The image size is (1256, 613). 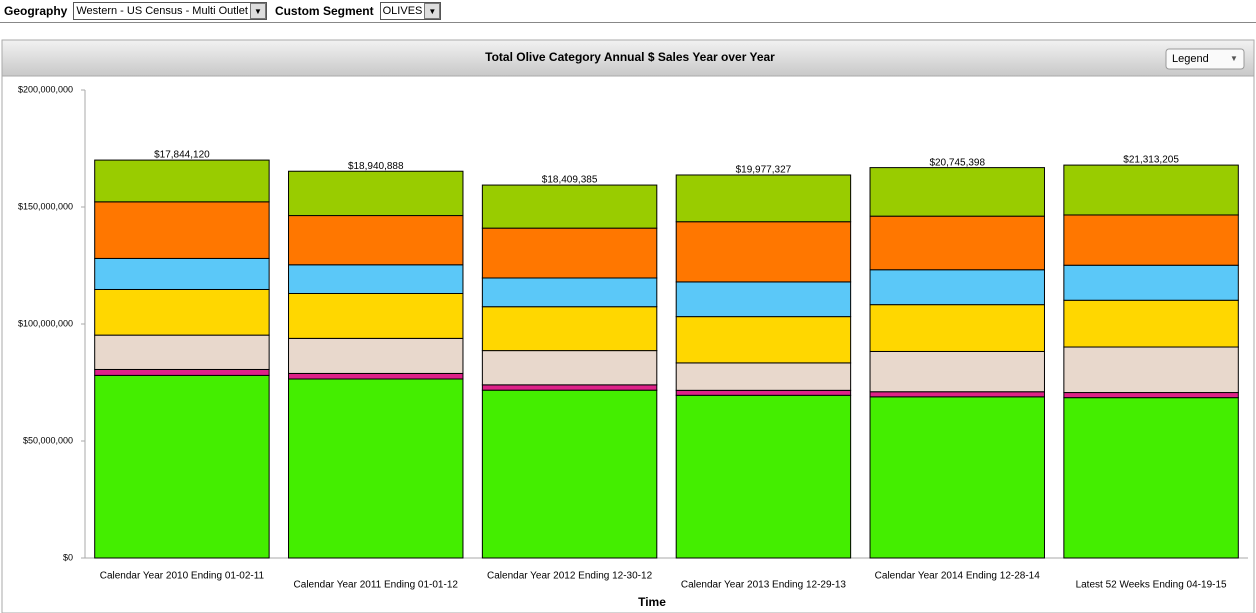 What do you see at coordinates (410, 11) in the screenshot?
I see `segment-select: OLIVES` at bounding box center [410, 11].